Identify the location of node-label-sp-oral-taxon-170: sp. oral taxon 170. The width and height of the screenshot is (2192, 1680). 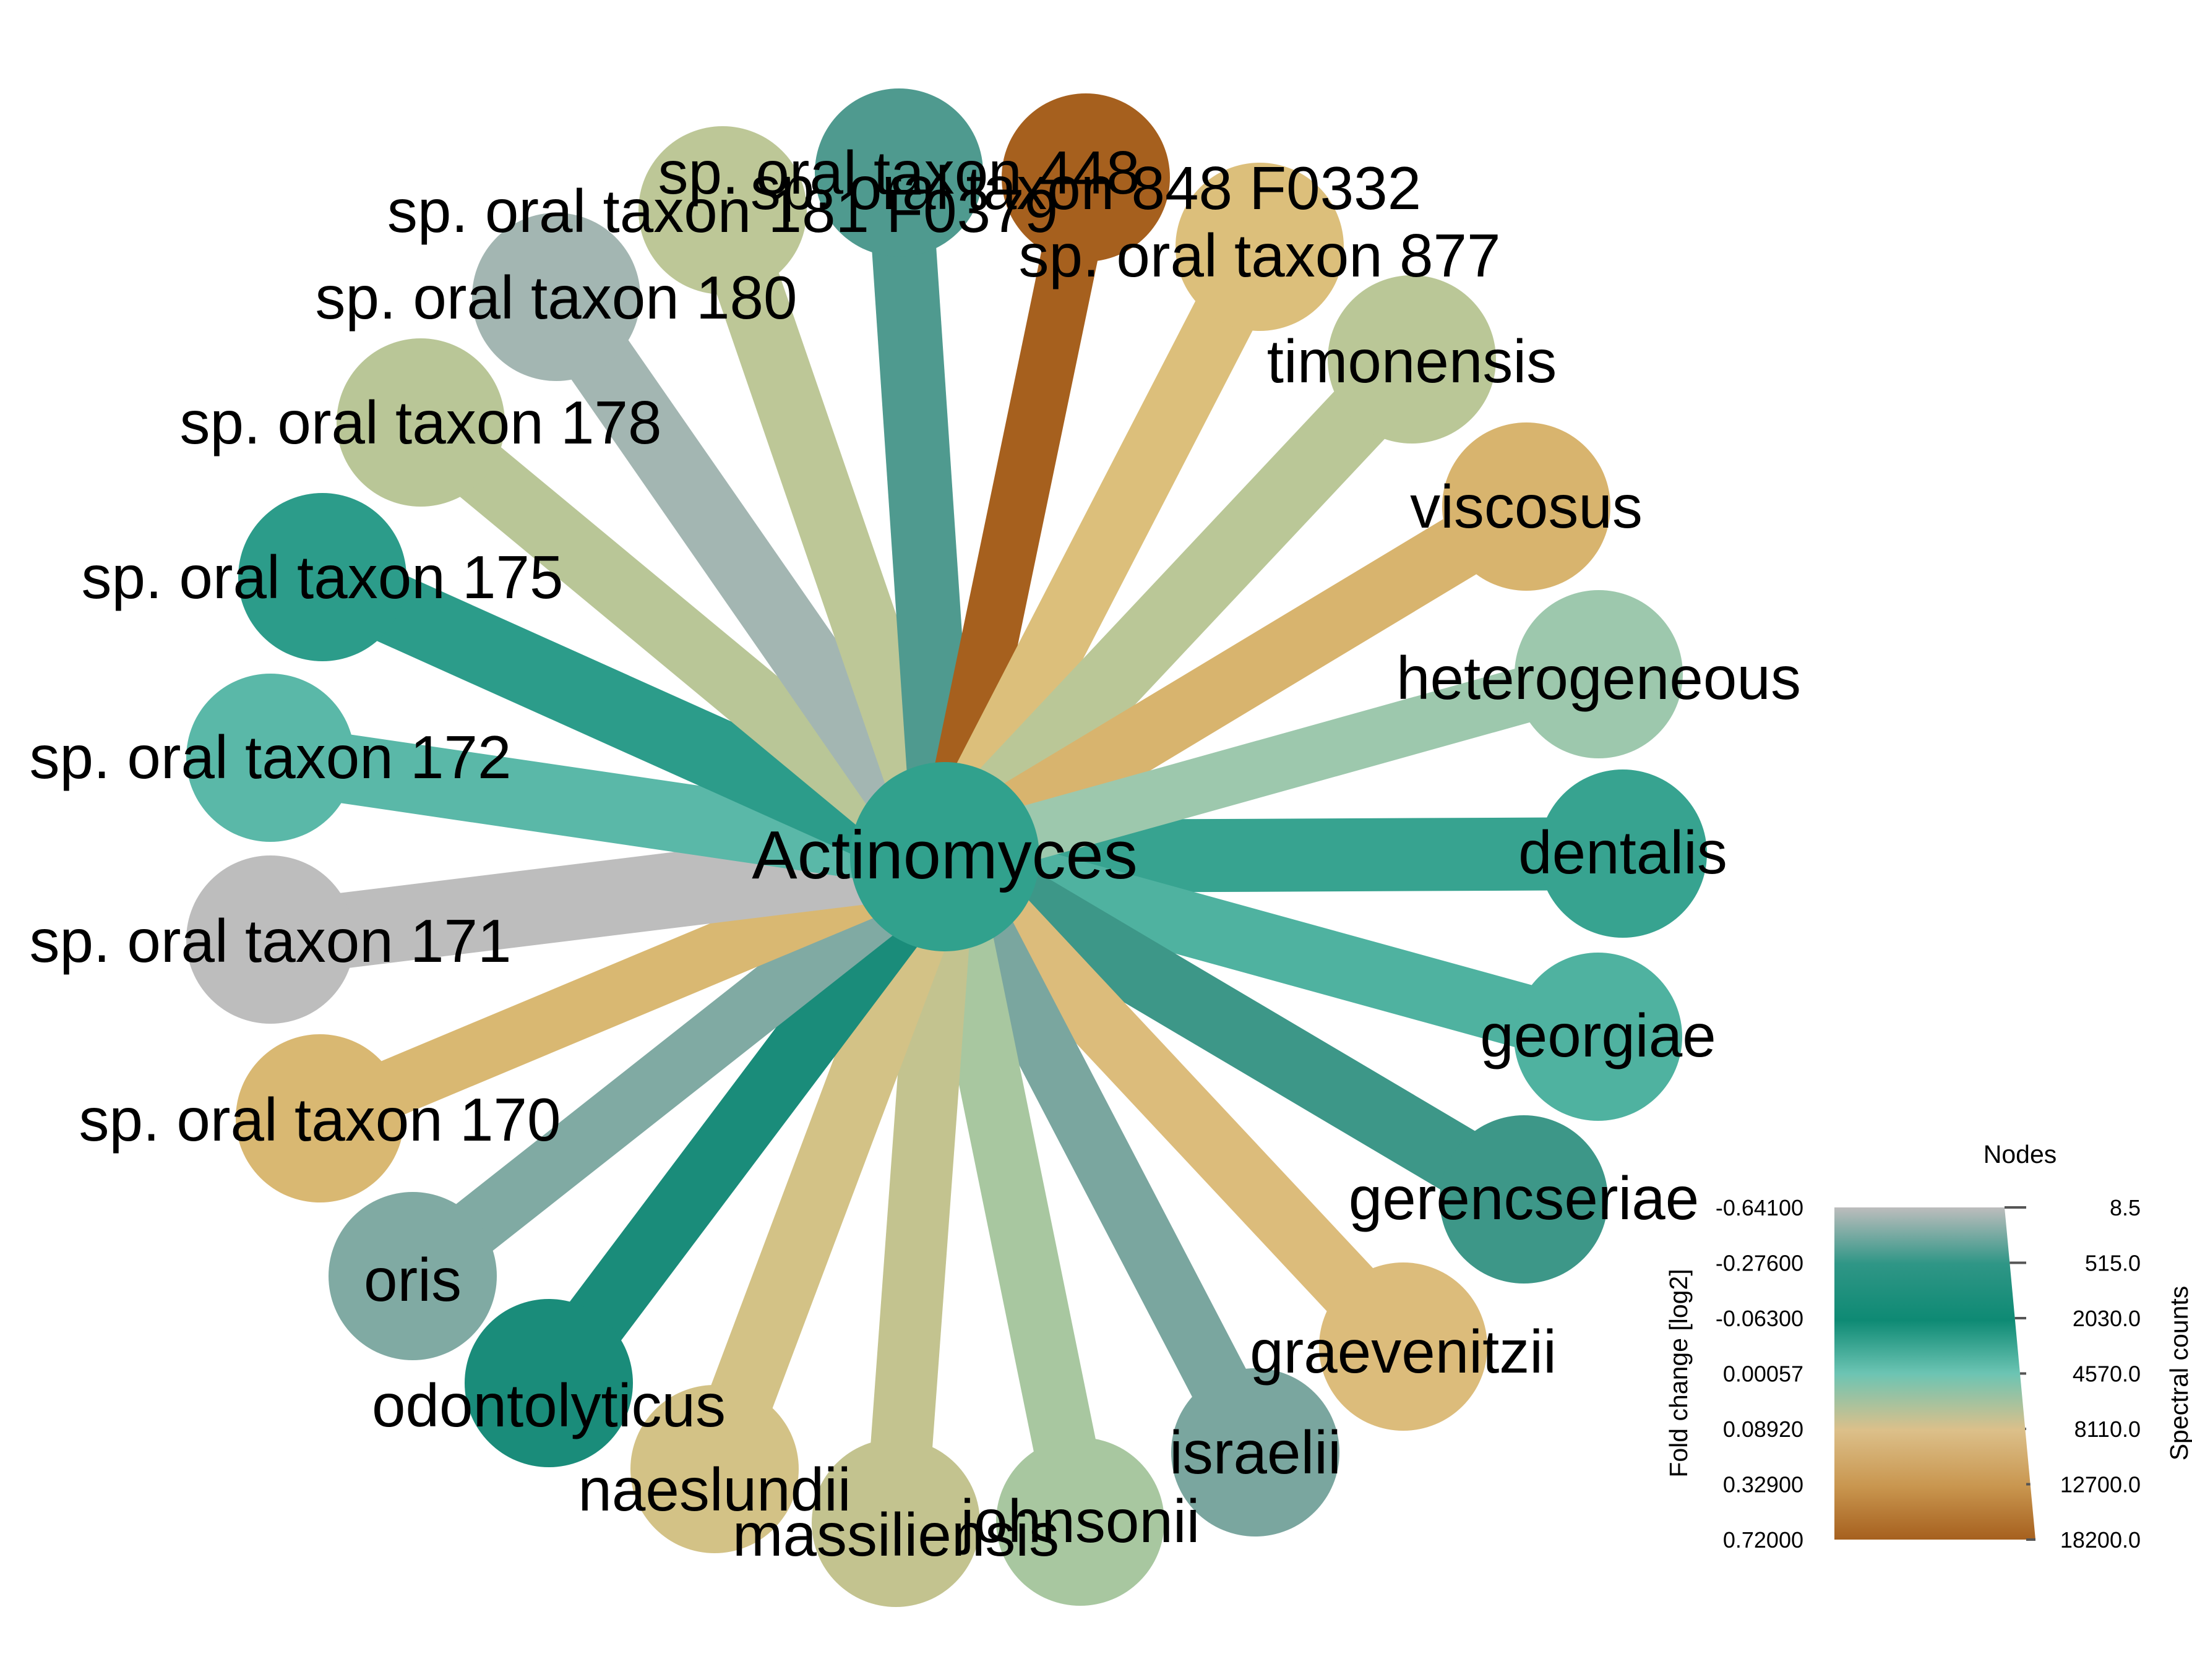
(320, 1120).